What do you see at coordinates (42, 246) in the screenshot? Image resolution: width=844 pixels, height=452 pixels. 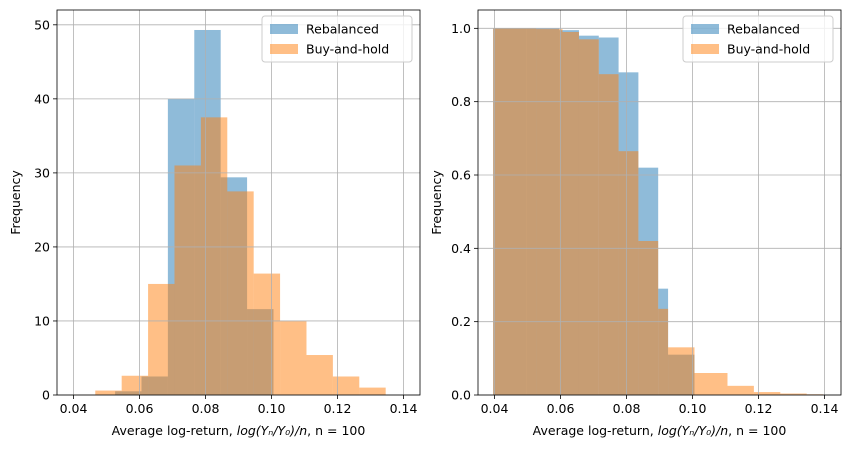 I see `y-tick-label: 20` at bounding box center [42, 246].